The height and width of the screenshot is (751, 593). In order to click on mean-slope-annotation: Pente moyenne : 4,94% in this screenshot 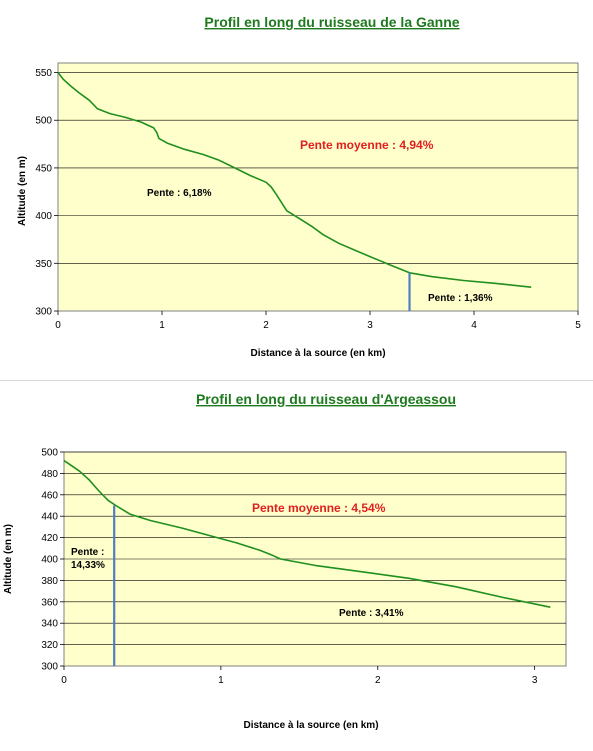, I will do `click(367, 145)`.